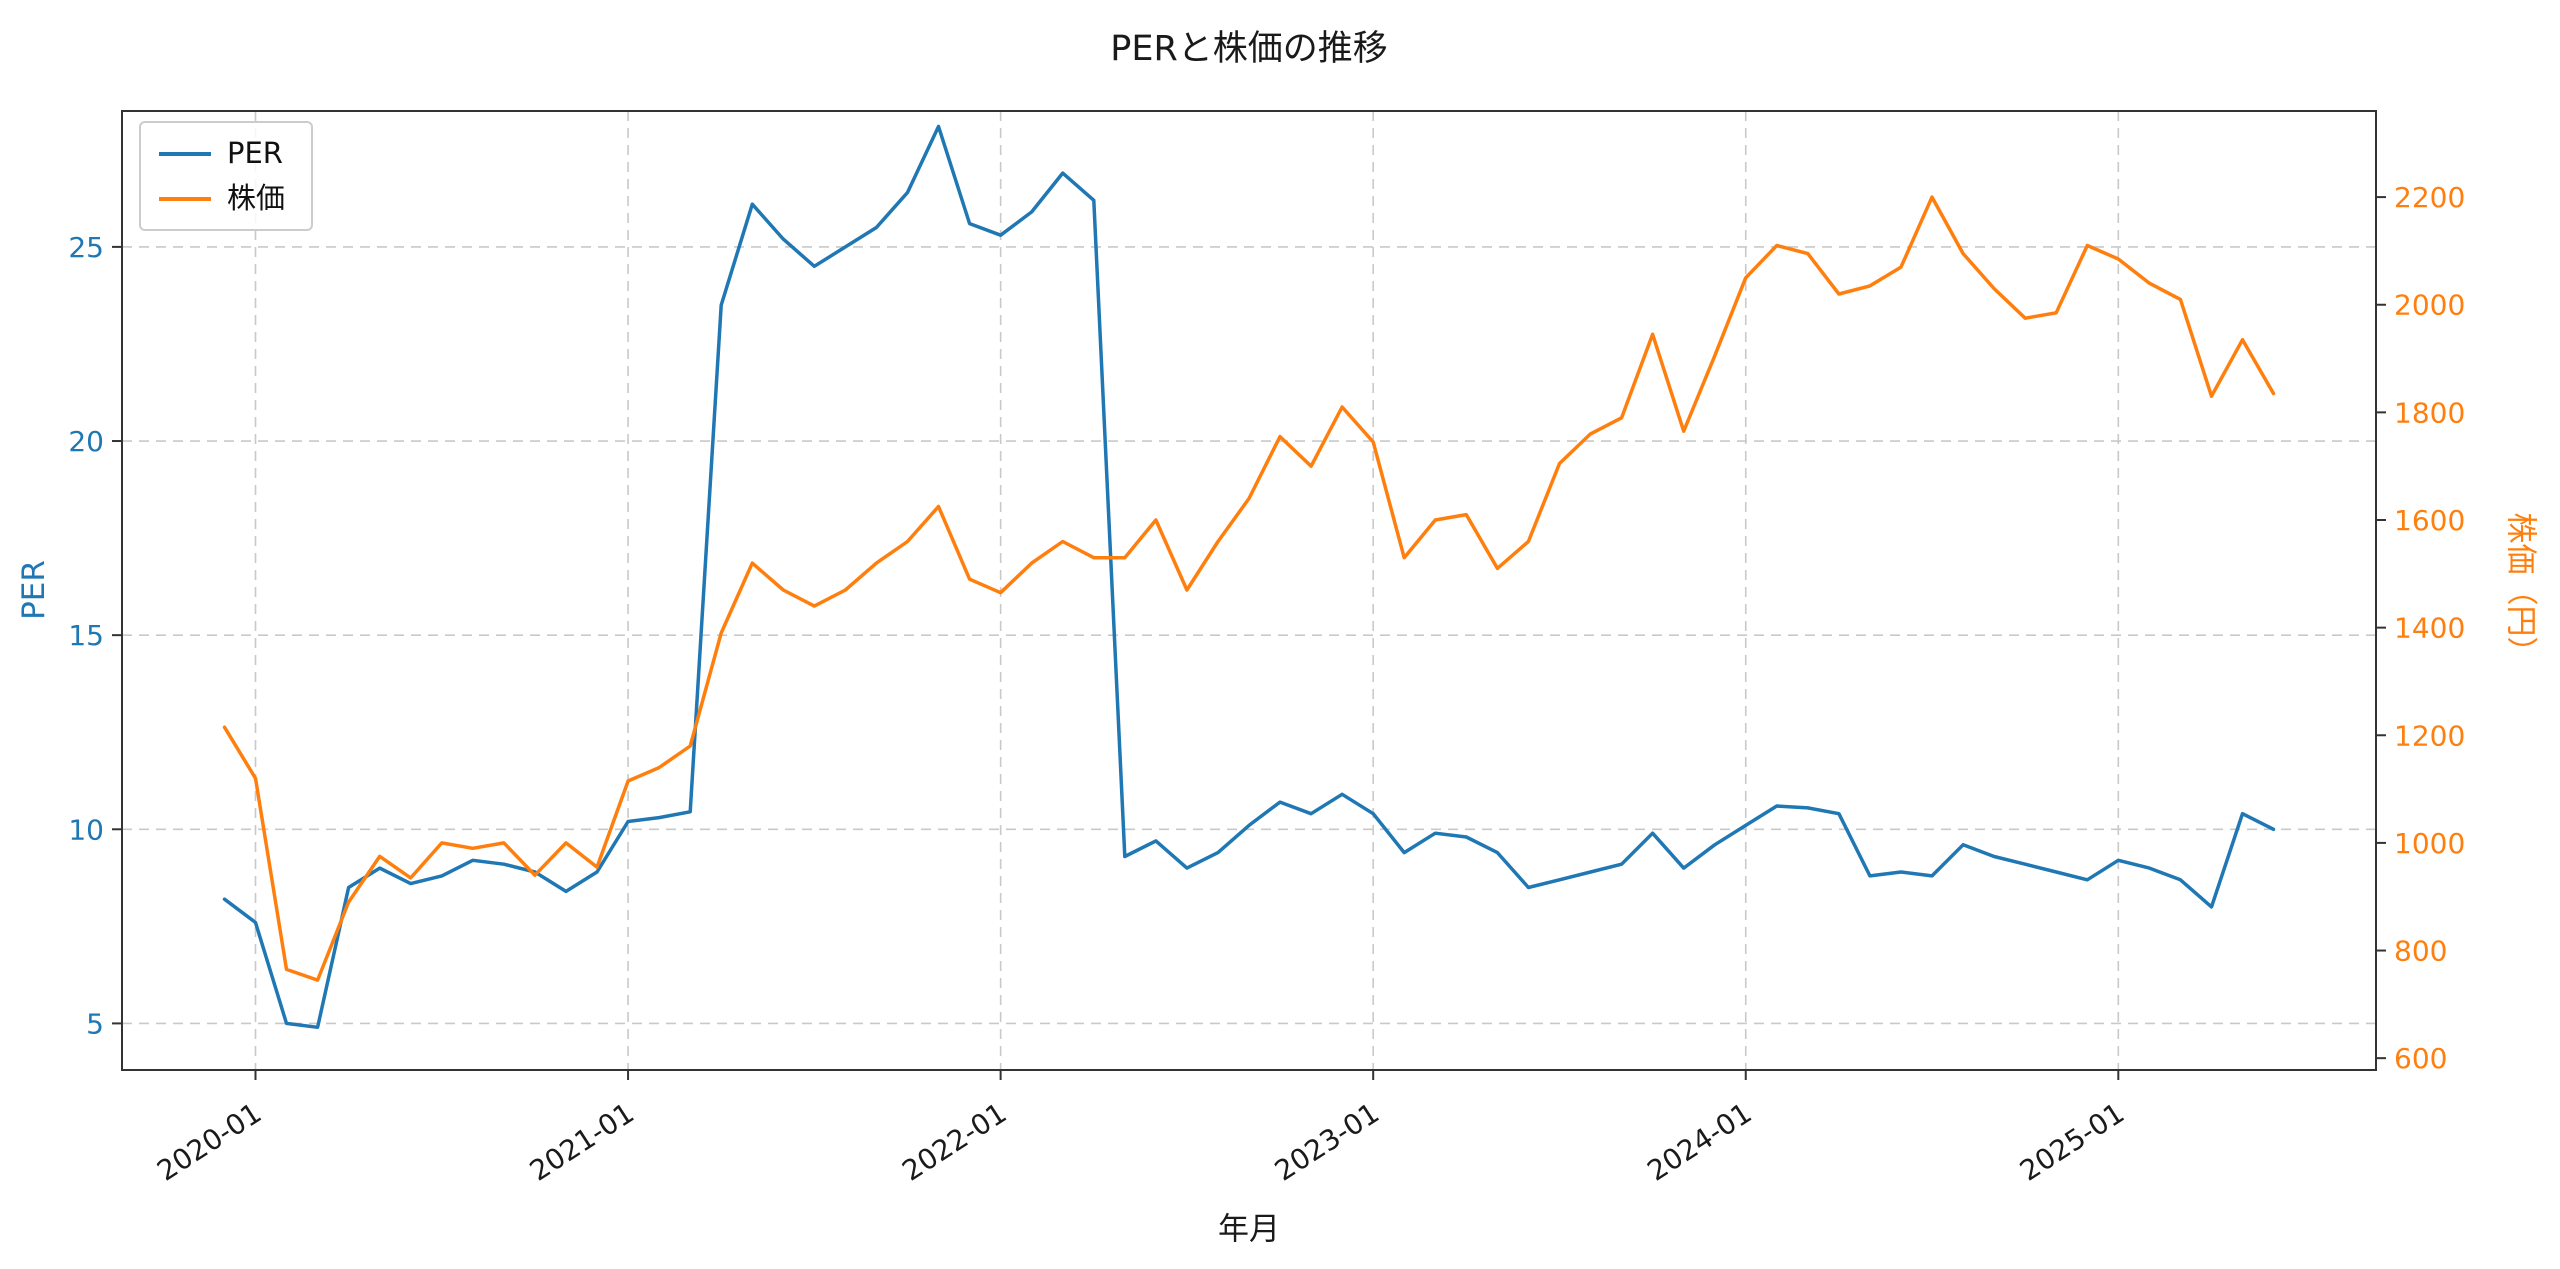 The height and width of the screenshot is (1269, 2560). What do you see at coordinates (2429, 628) in the screenshot?
I see `y-right-tick-label: 1400` at bounding box center [2429, 628].